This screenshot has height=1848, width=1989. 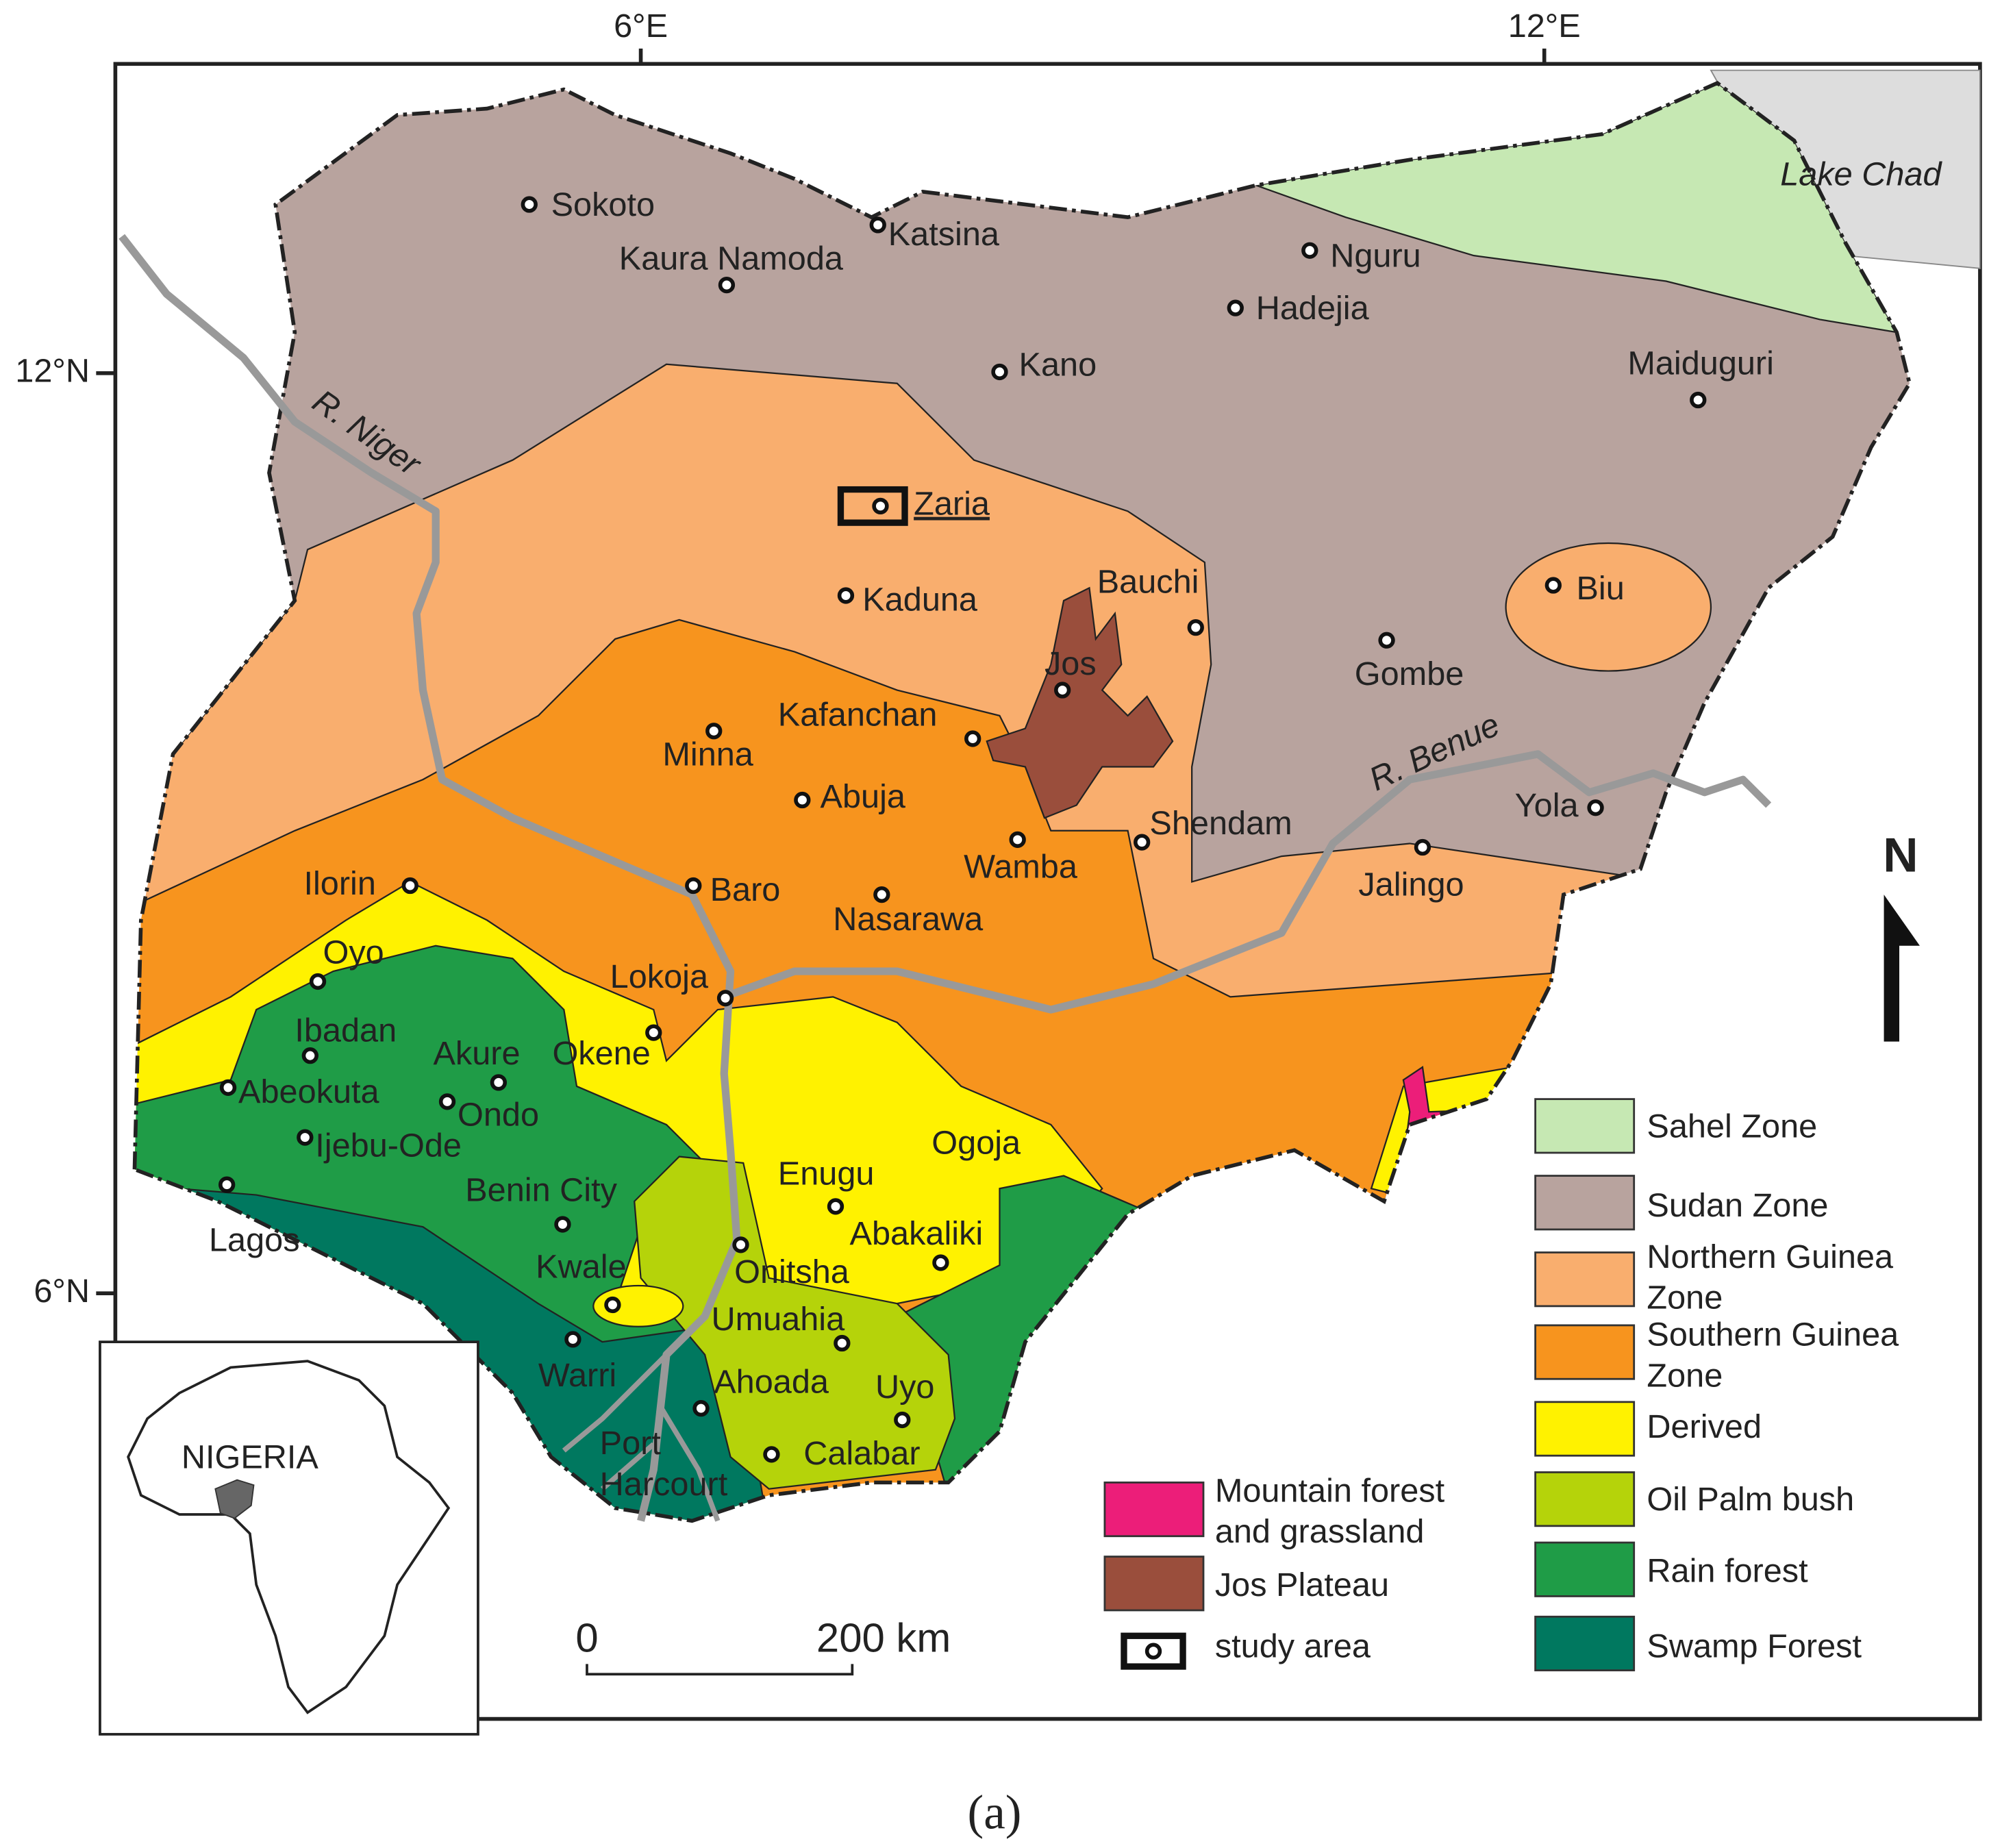 What do you see at coordinates (1070, 663) in the screenshot?
I see `city-label: Jos` at bounding box center [1070, 663].